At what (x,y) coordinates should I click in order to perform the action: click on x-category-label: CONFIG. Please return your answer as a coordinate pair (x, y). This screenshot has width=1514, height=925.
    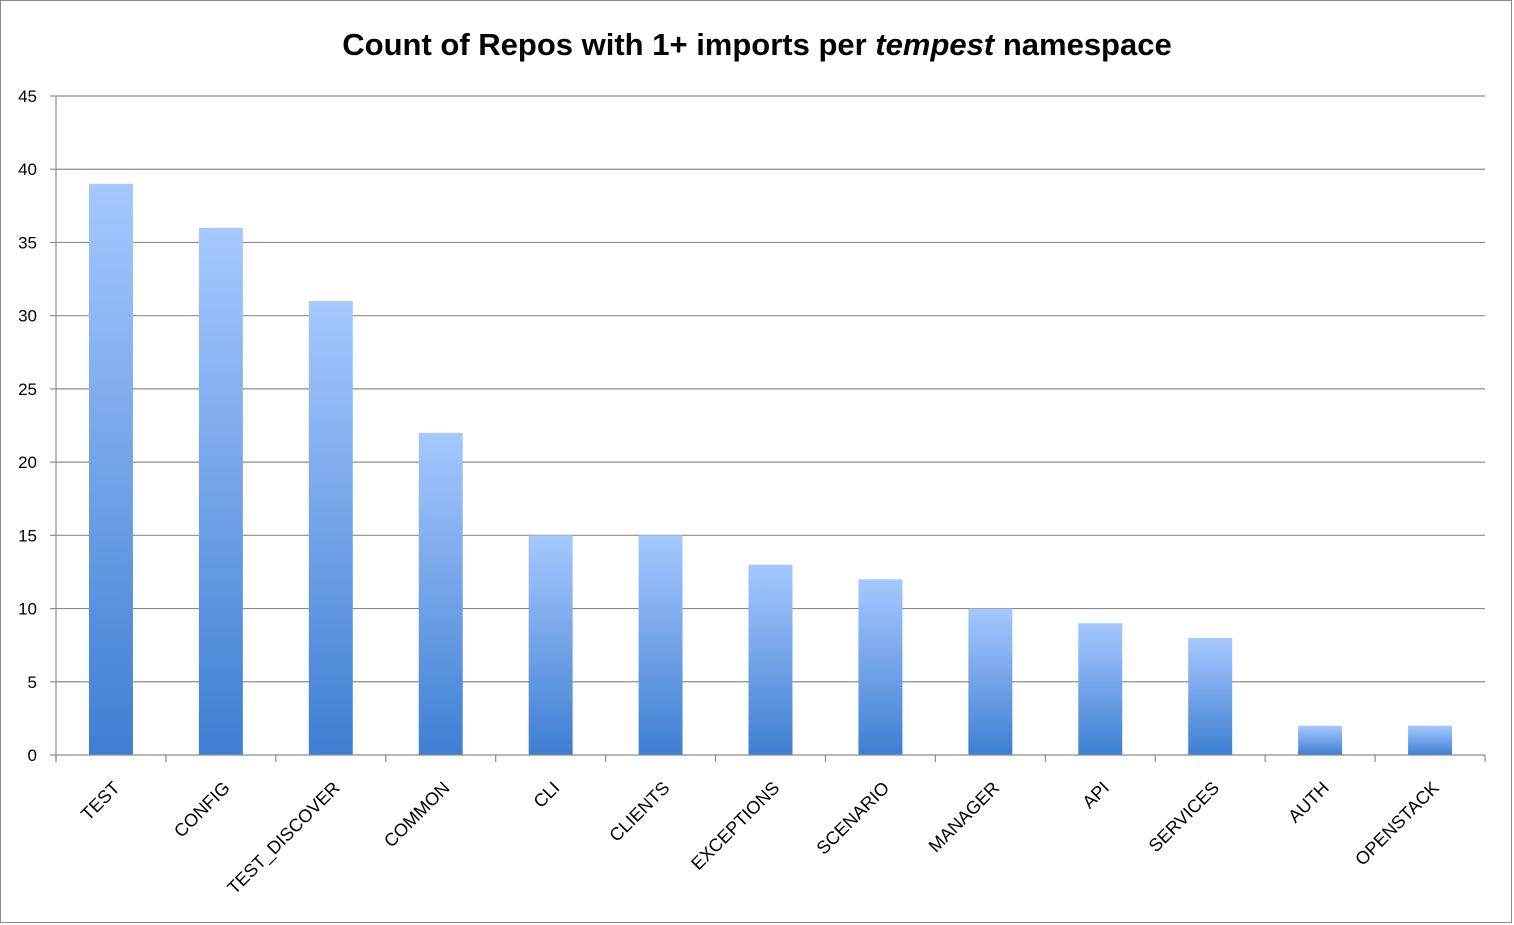
    Looking at the image, I should click on (202, 810).